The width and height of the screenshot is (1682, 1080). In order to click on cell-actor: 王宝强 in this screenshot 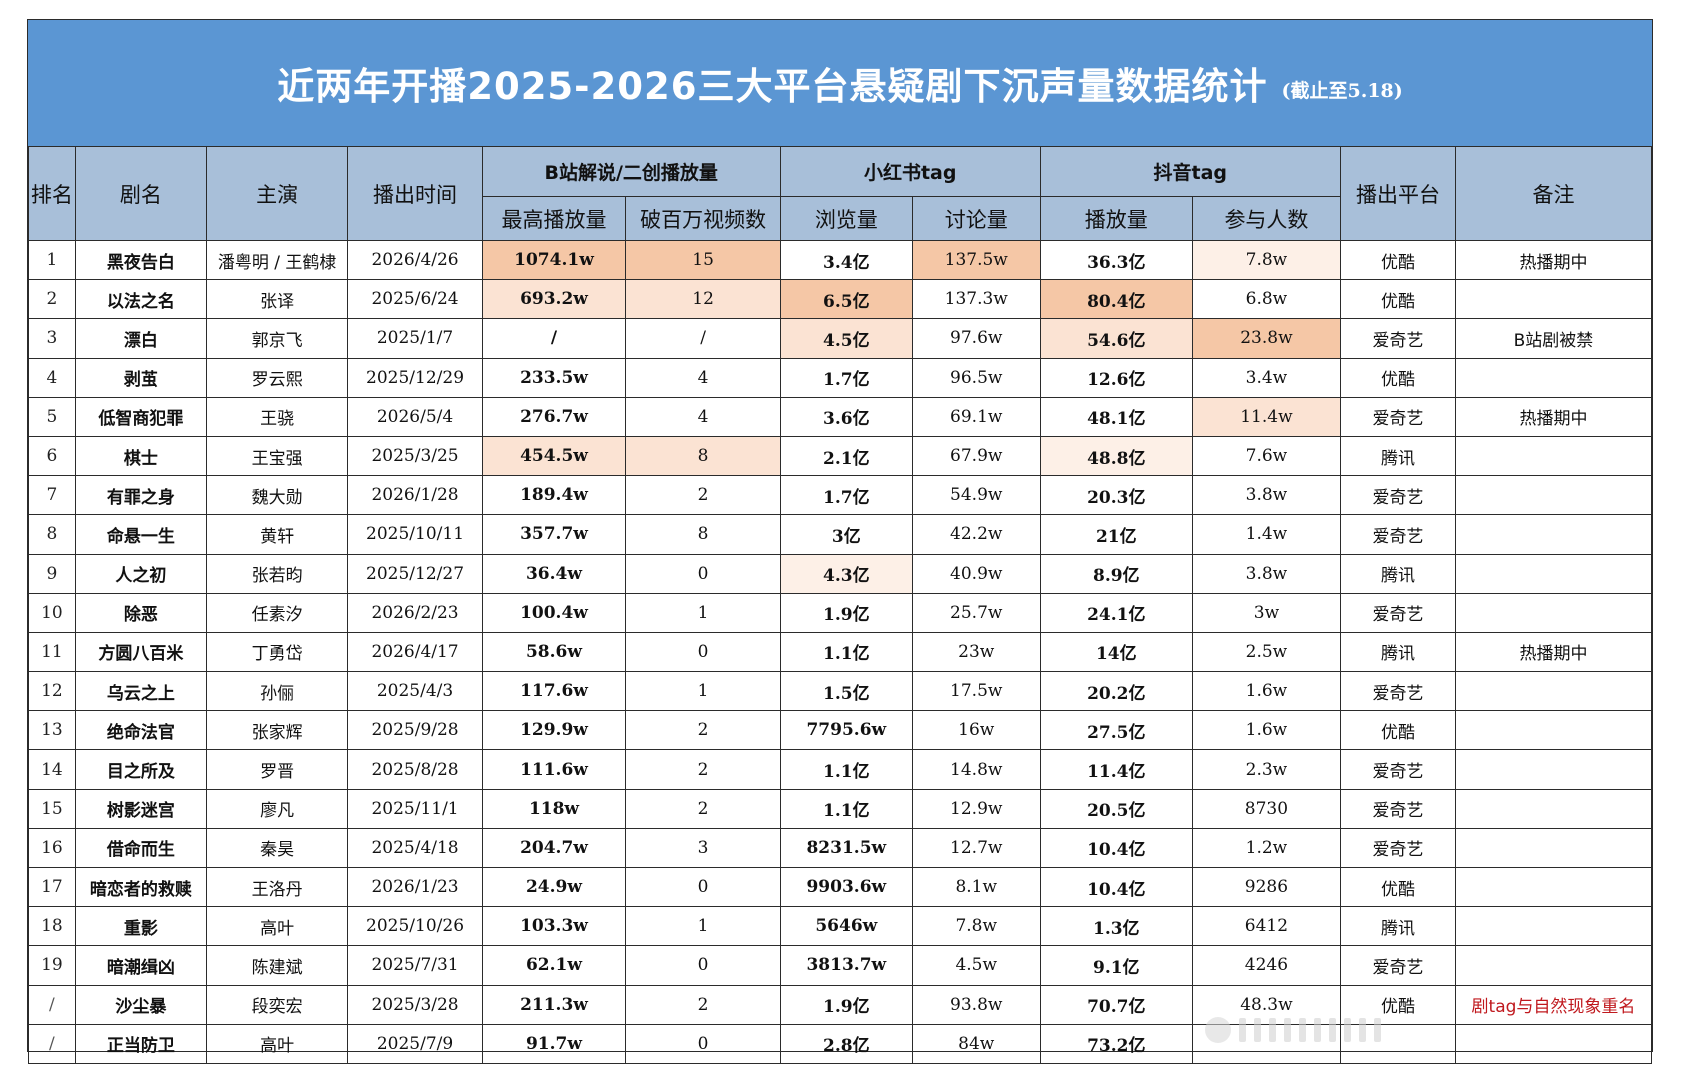, I will do `click(277, 456)`.